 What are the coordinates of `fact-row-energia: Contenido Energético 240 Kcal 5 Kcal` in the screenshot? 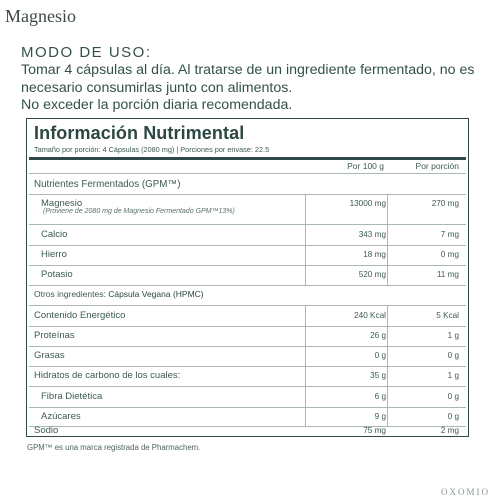 It's located at (247, 316).